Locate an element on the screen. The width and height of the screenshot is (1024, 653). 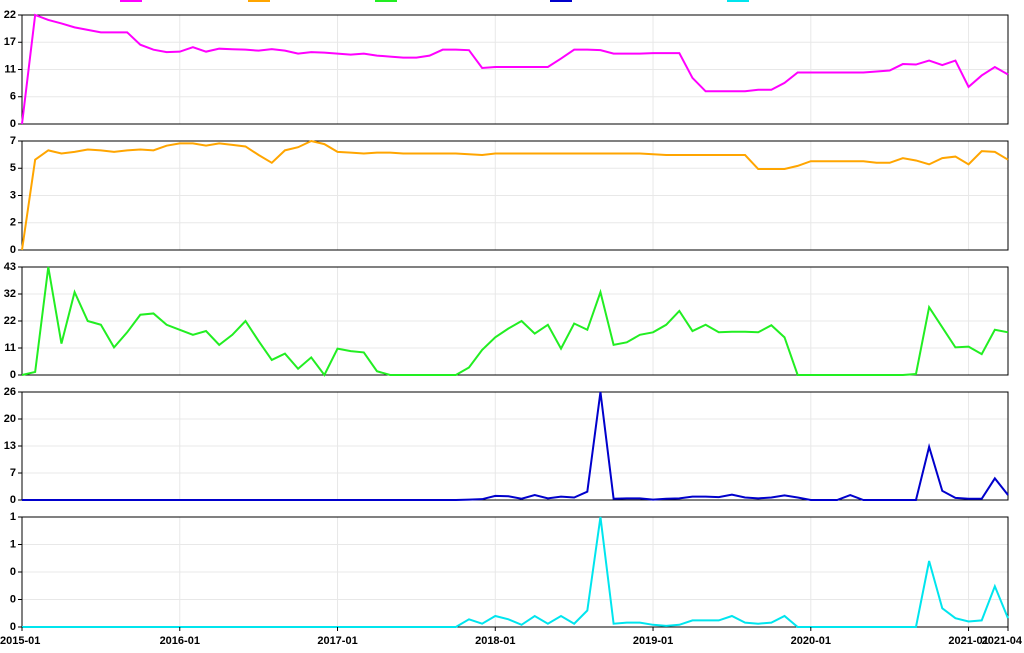
x-tick-label: 2019-01 is located at coordinates (653, 641).